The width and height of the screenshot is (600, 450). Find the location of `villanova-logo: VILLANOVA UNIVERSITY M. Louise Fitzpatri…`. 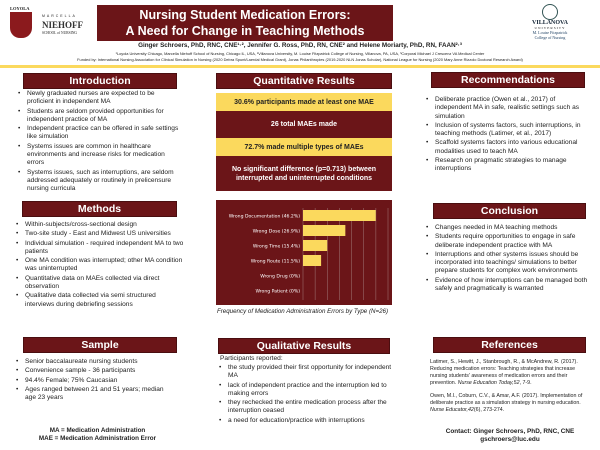

villanova-logo: VILLANOVA UNIVERSITY M. Louise Fitzpatri… is located at coordinates (550, 26).